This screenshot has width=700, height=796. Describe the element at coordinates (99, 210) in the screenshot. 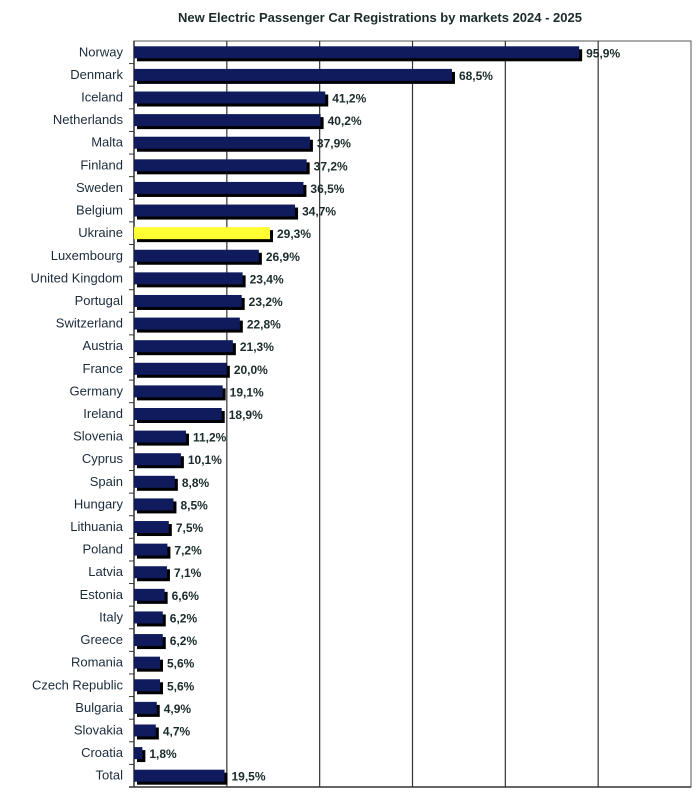

I see `category-label: Belgium` at that location.